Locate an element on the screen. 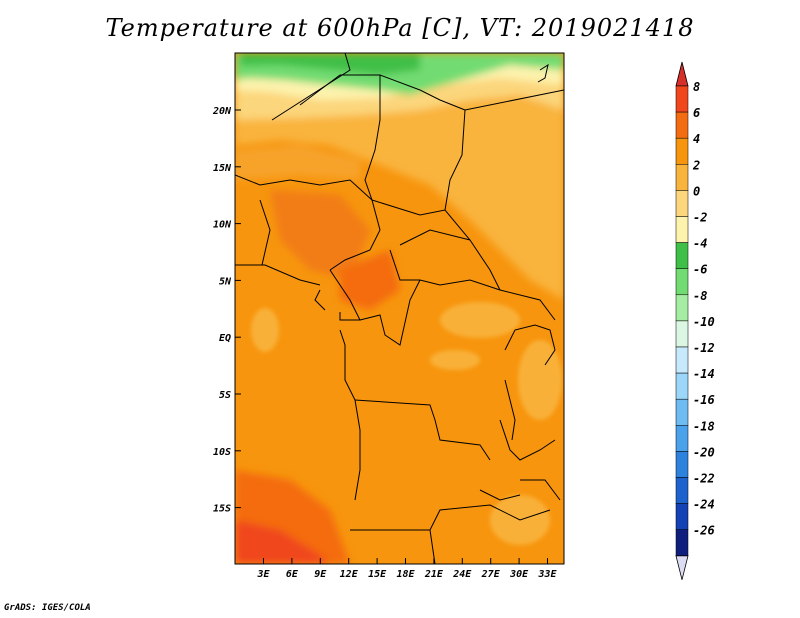 Image resolution: width=800 pixels, height=618 pixels. longitude-axis: 3E 6E 9E 12E 15E 18E 21E 24E 27E 30E 33E is located at coordinates (407, 569).